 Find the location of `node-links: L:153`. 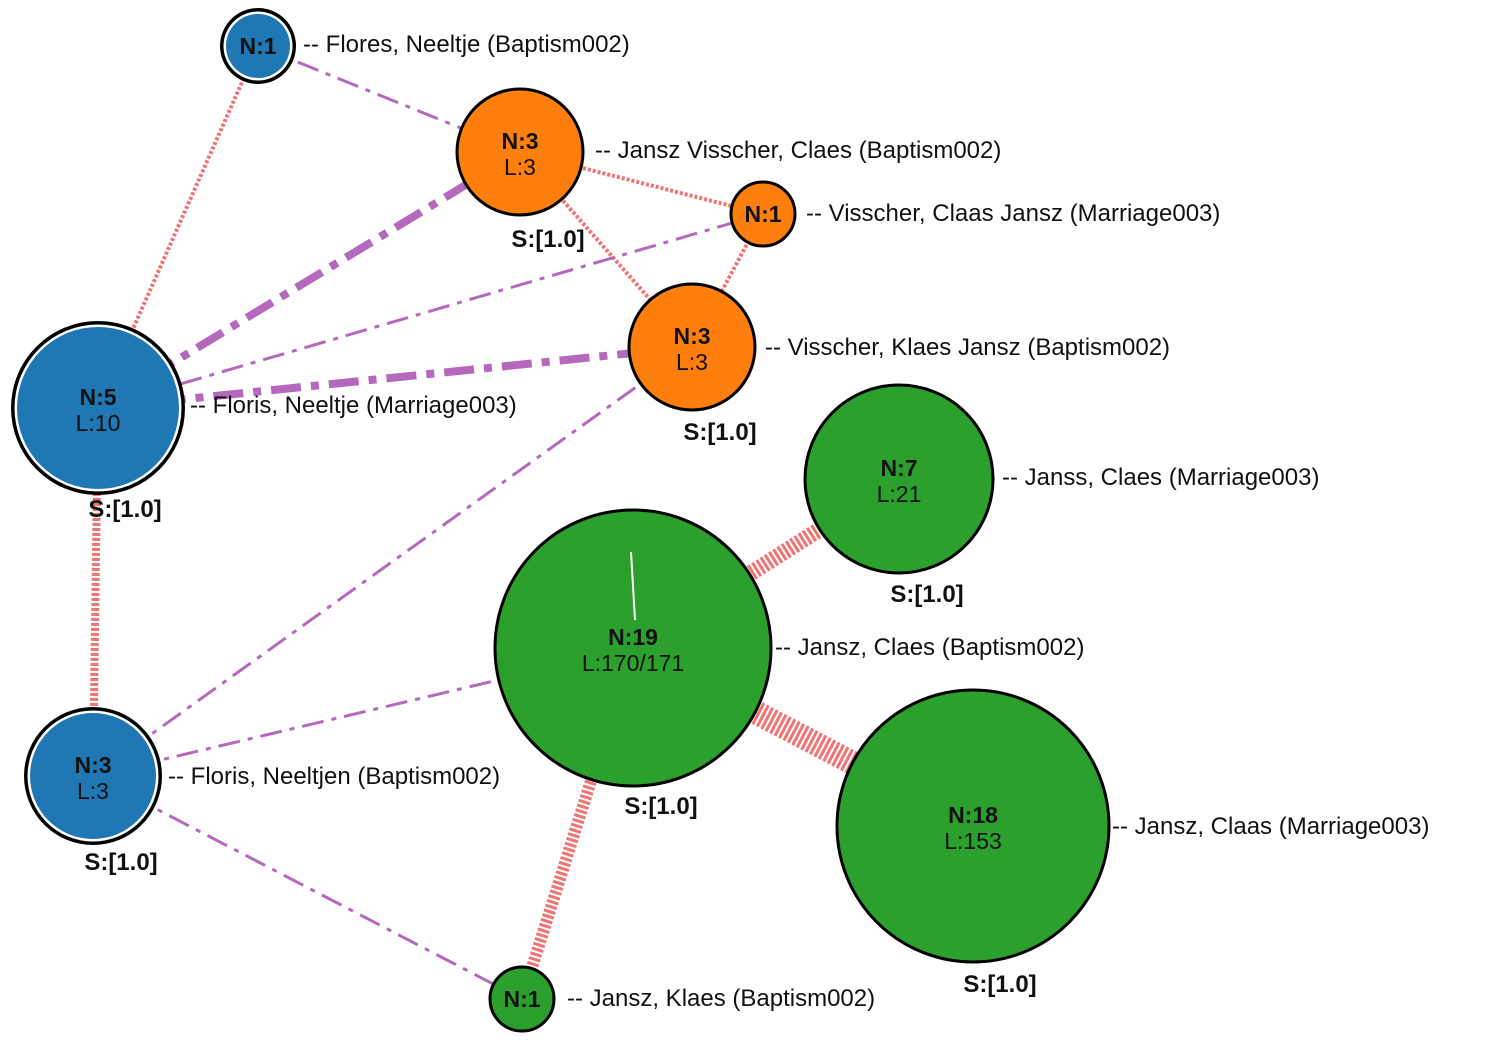

node-links: L:153 is located at coordinates (973, 841).